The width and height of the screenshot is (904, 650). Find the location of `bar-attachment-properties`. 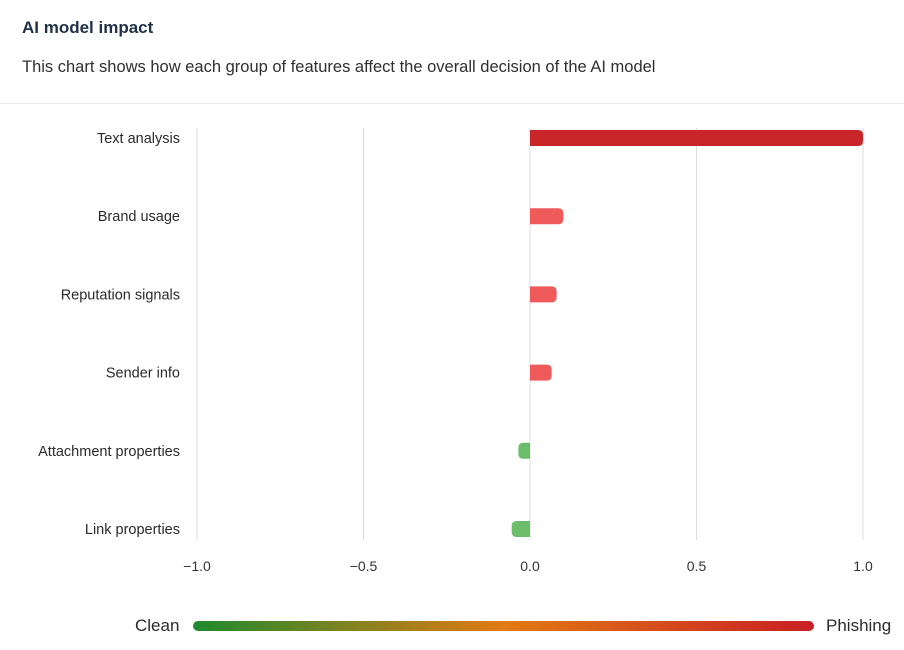

bar-attachment-properties is located at coordinates (524, 450).